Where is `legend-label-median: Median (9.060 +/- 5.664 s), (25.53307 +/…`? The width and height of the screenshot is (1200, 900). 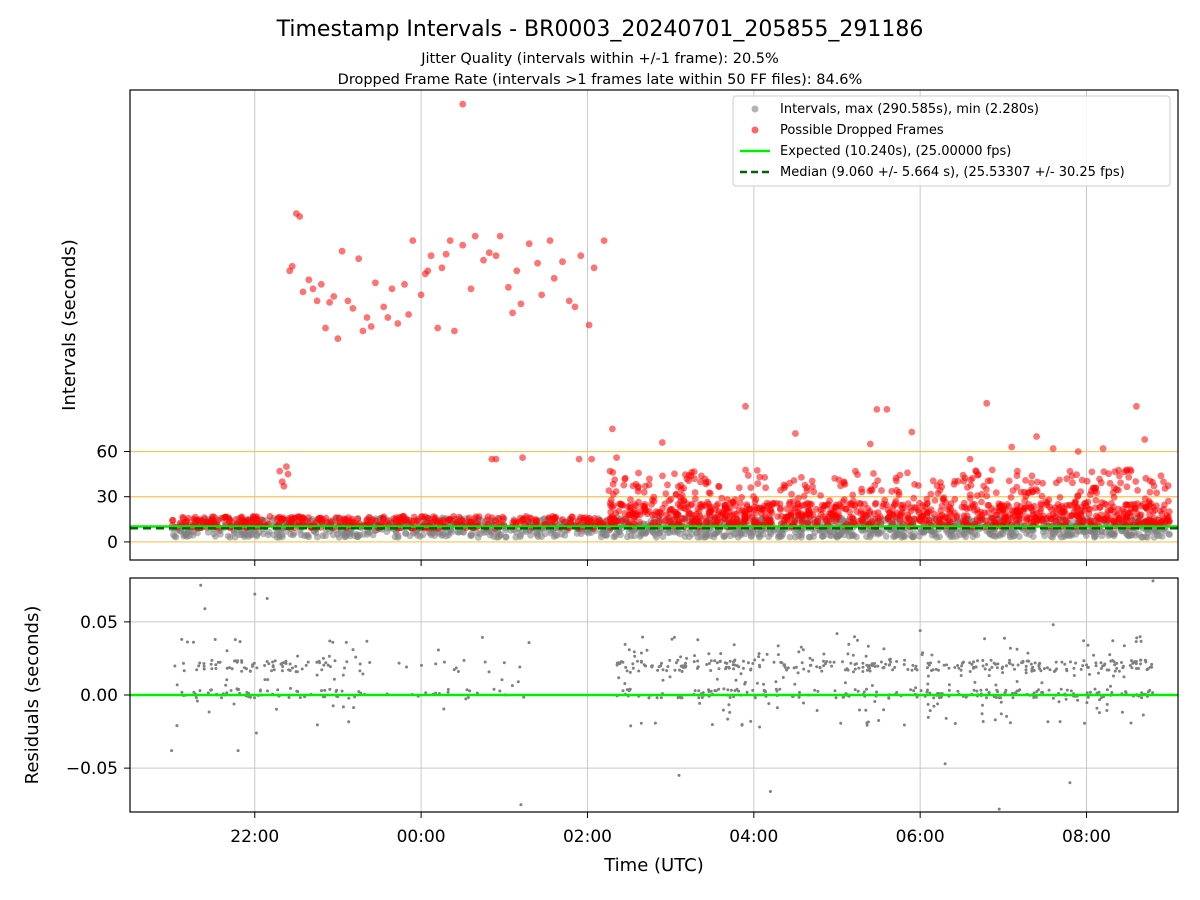
legend-label-median: Median (9.060 +/- 5.664 s), (25.53307 +/… is located at coordinates (952, 172).